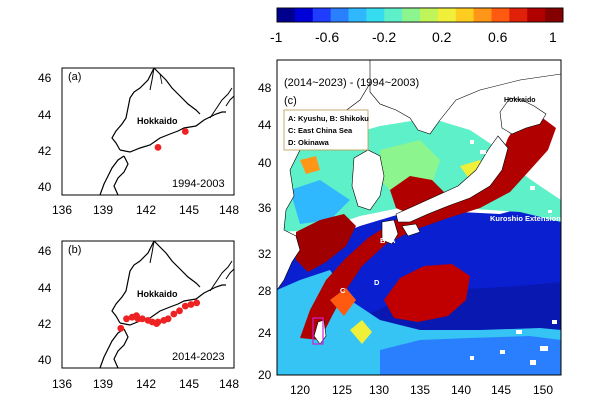  What do you see at coordinates (276, 37) in the screenshot?
I see `colorbar-tick-label: -1` at bounding box center [276, 37].